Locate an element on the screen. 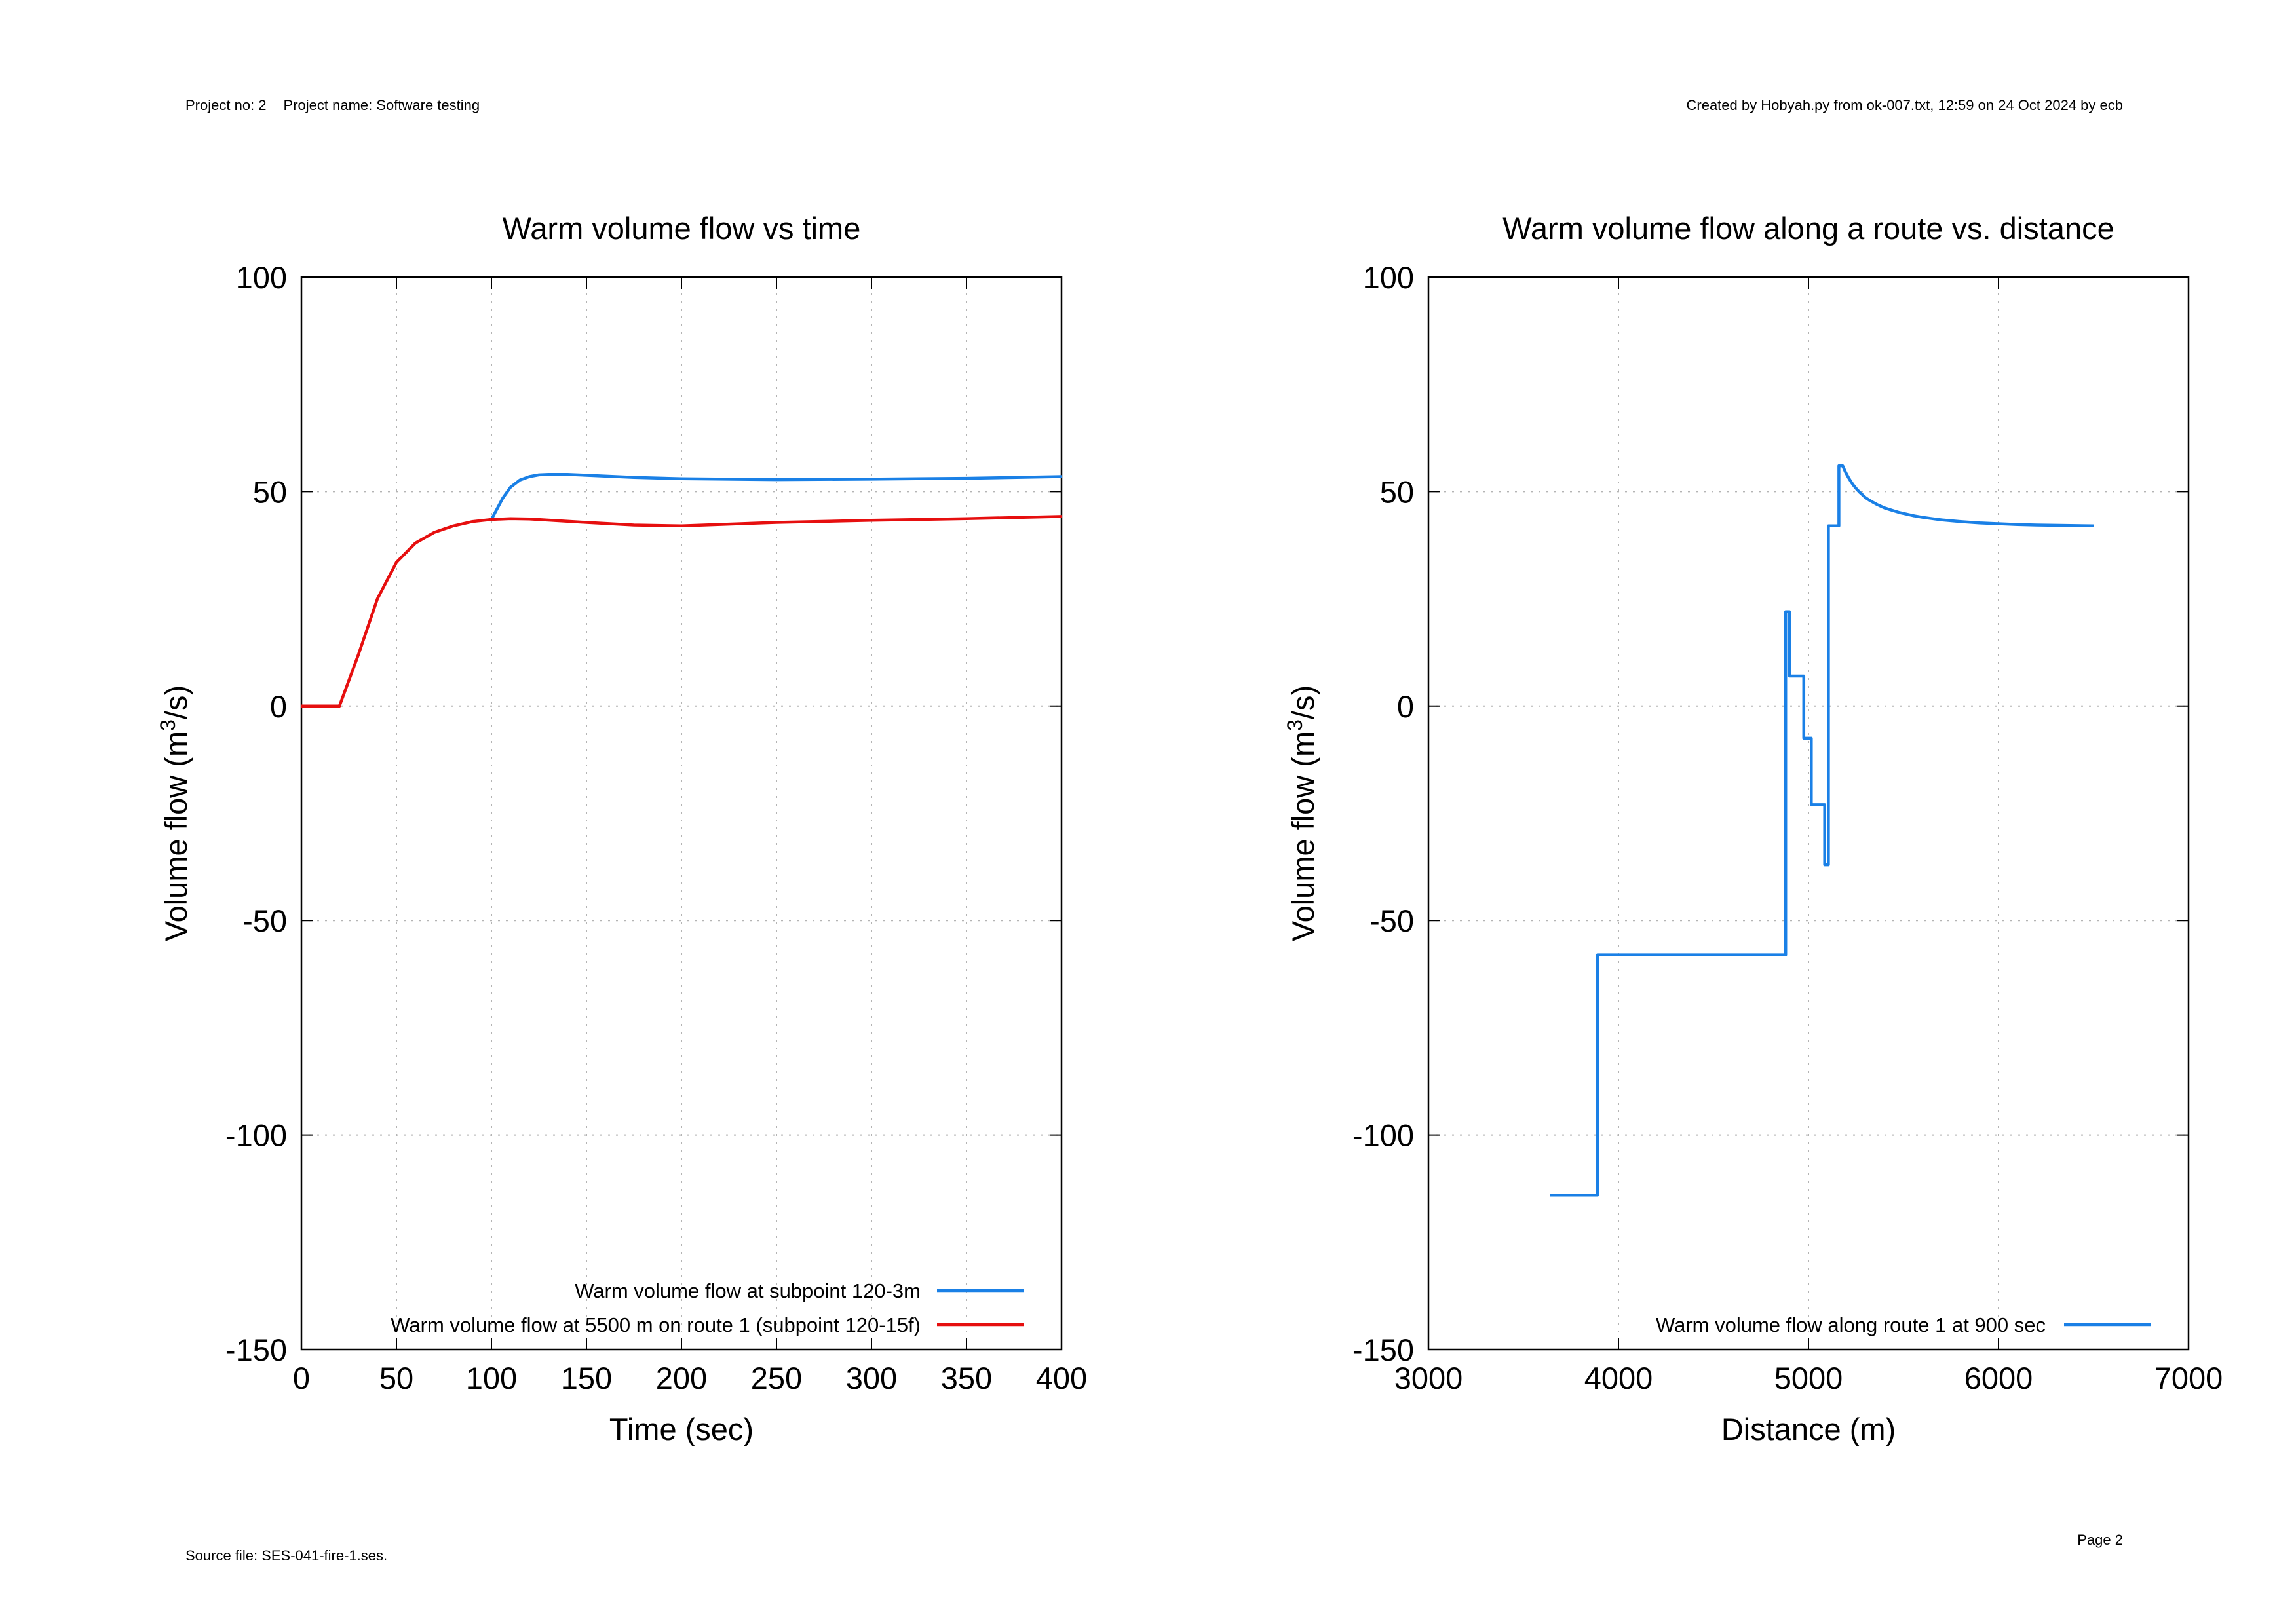  source-file-note: Source file: SES-041-fire-1.ses. is located at coordinates (286, 1555).